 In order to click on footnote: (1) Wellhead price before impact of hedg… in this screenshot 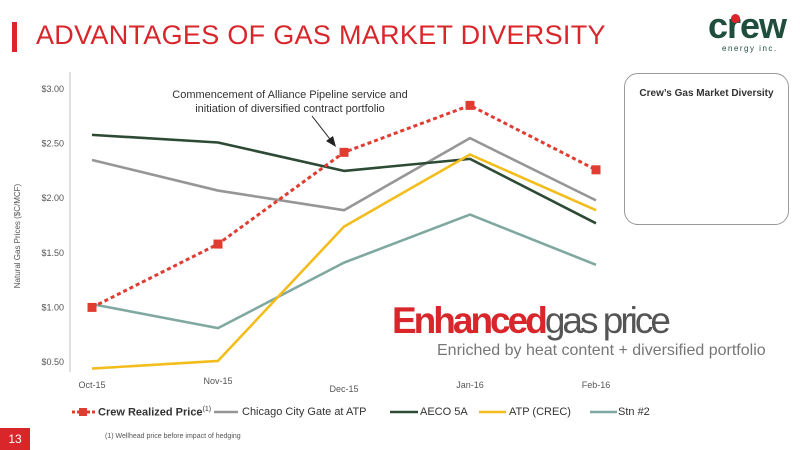, I will do `click(173, 436)`.